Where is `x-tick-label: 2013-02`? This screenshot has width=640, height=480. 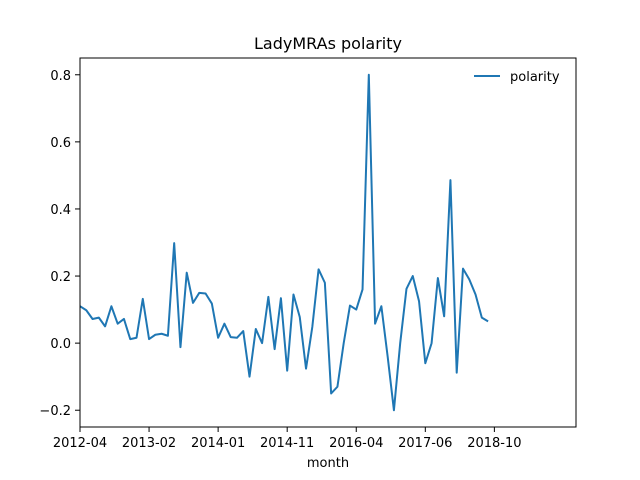
x-tick-label: 2013-02 is located at coordinates (149, 443).